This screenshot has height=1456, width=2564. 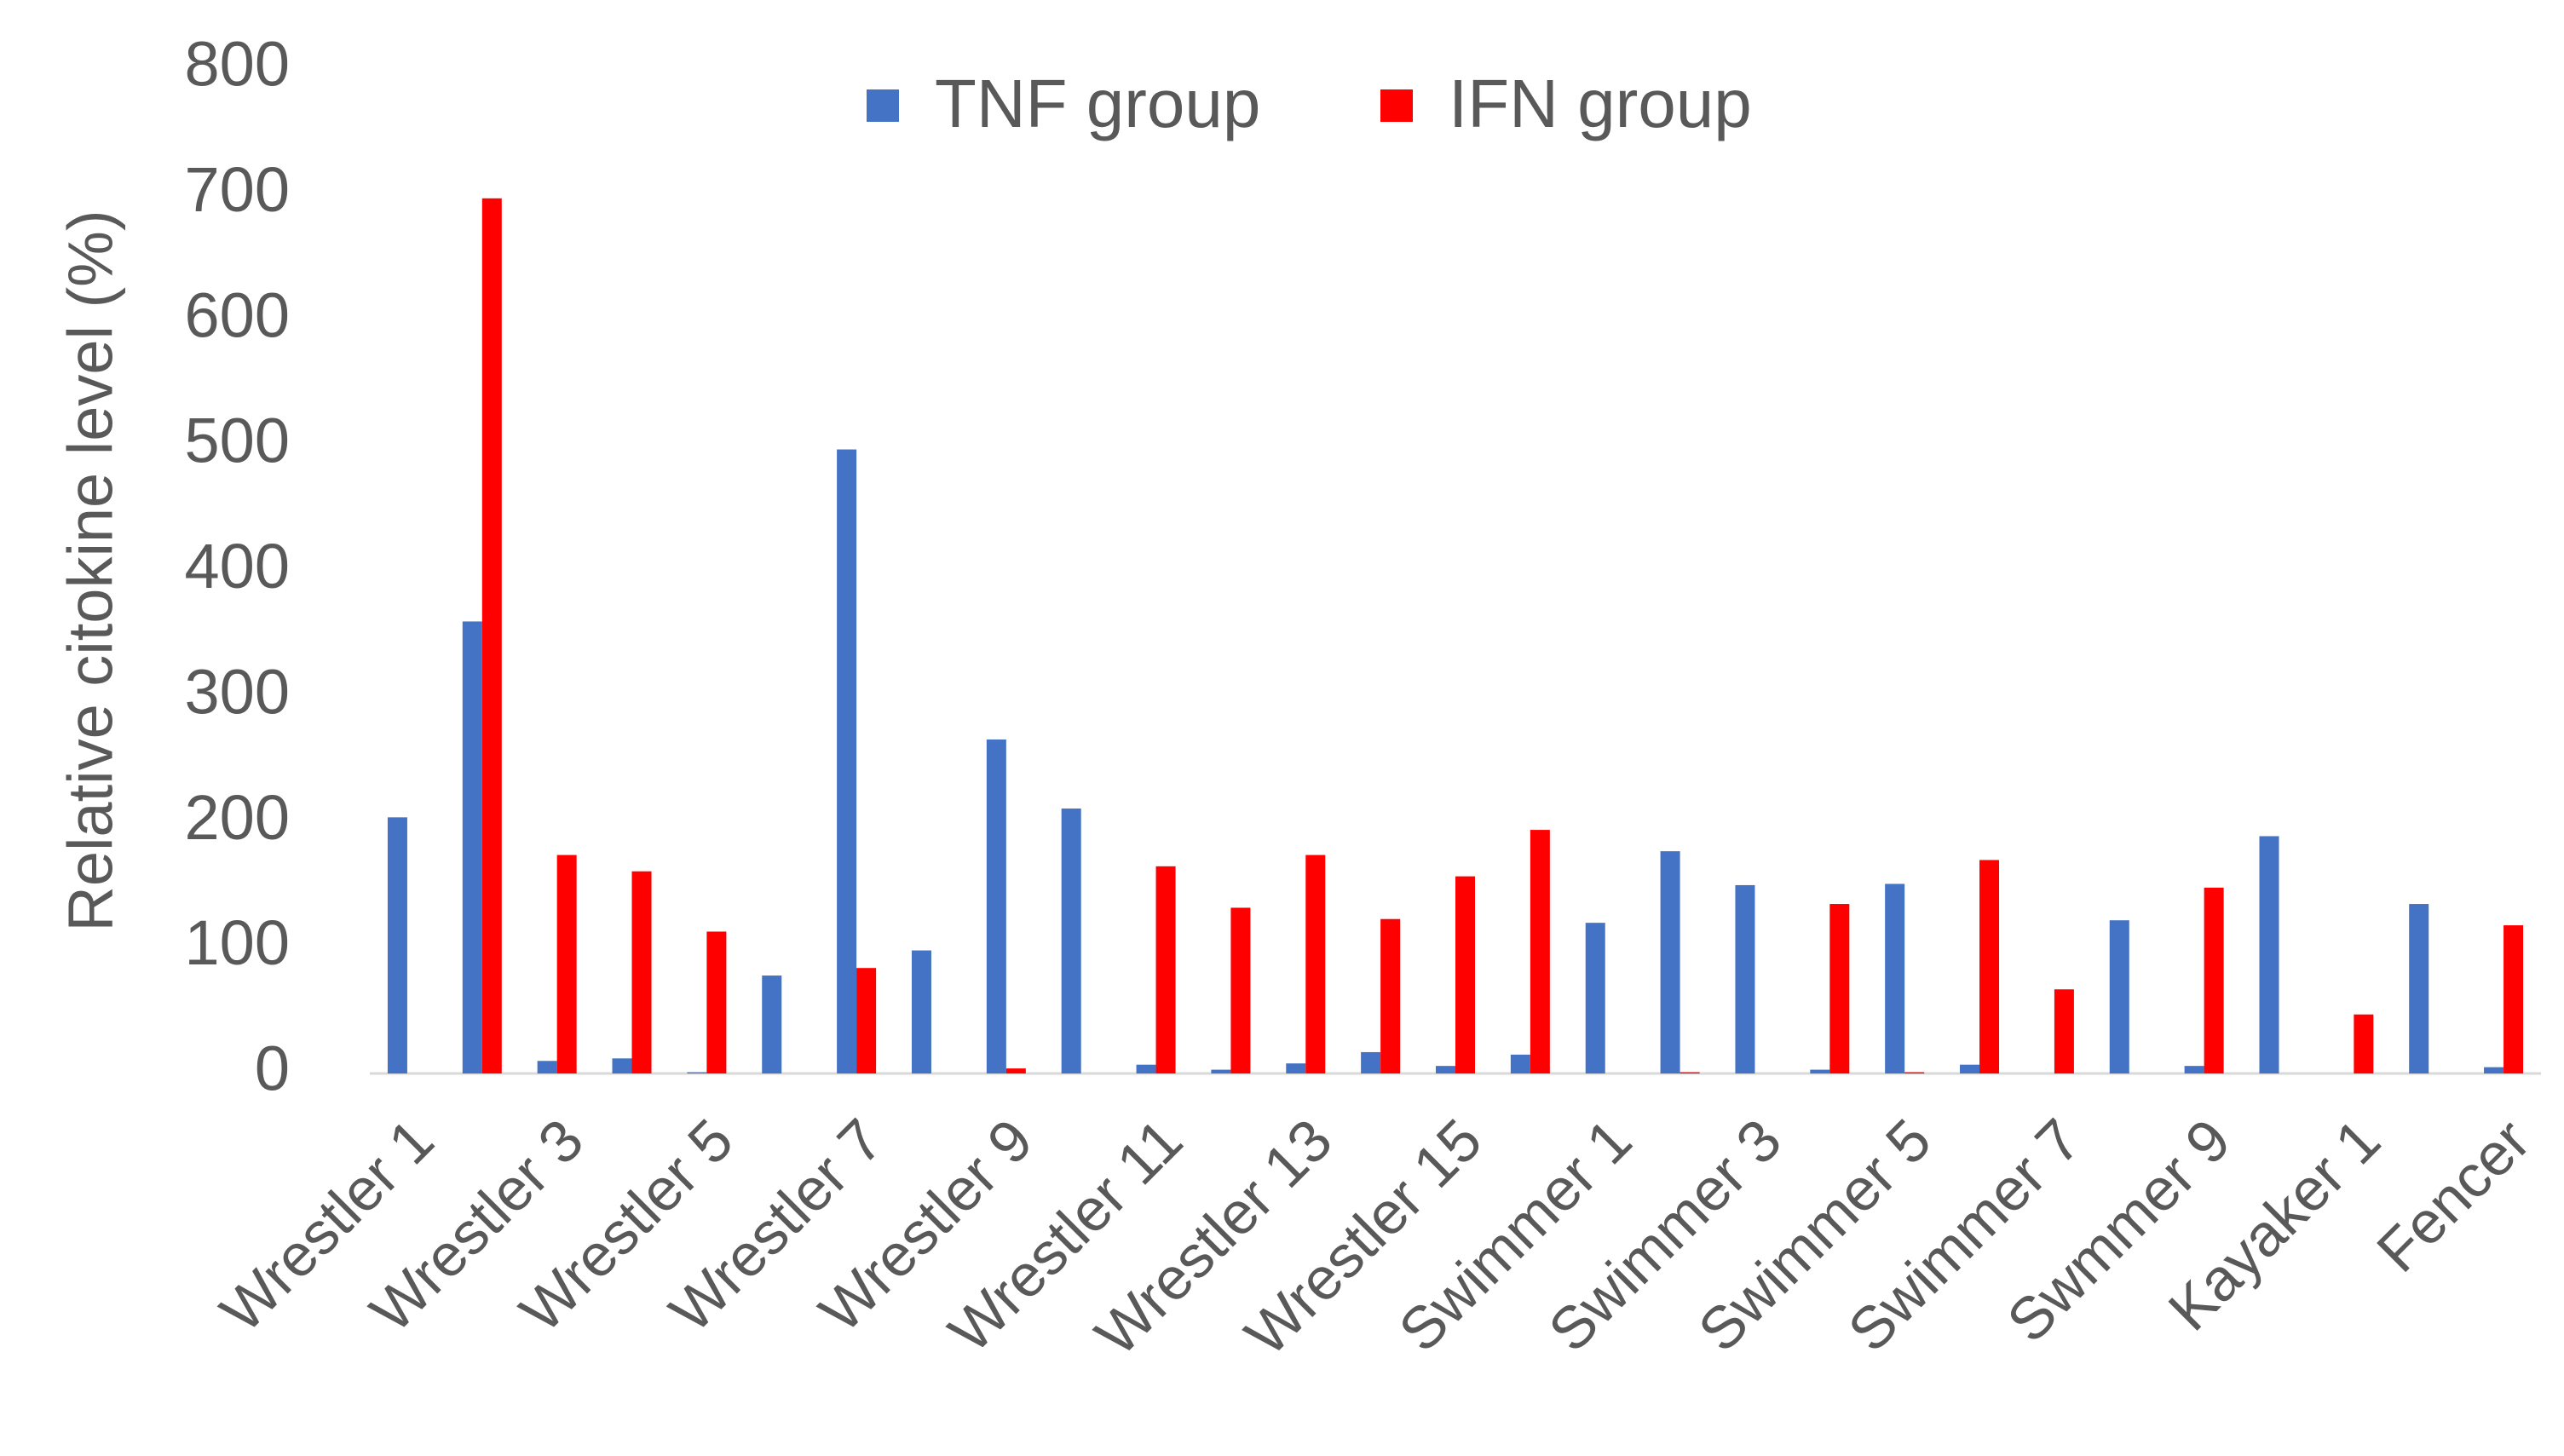 I want to click on y-tick-label: 200, so click(x=237, y=818).